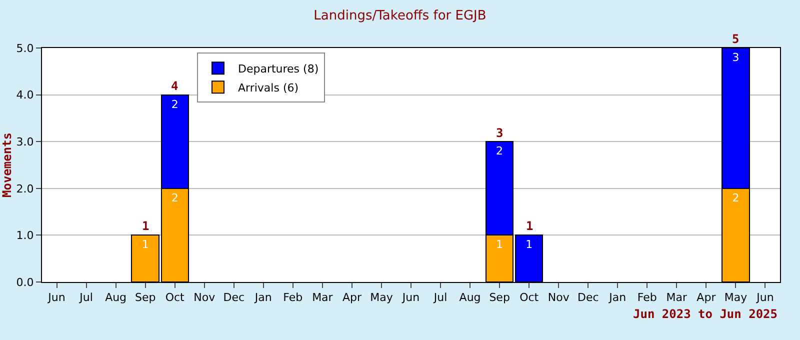 Image resolution: width=800 pixels, height=340 pixels. What do you see at coordinates (7, 165) in the screenshot?
I see `y-axis-title: Movements` at bounding box center [7, 165].